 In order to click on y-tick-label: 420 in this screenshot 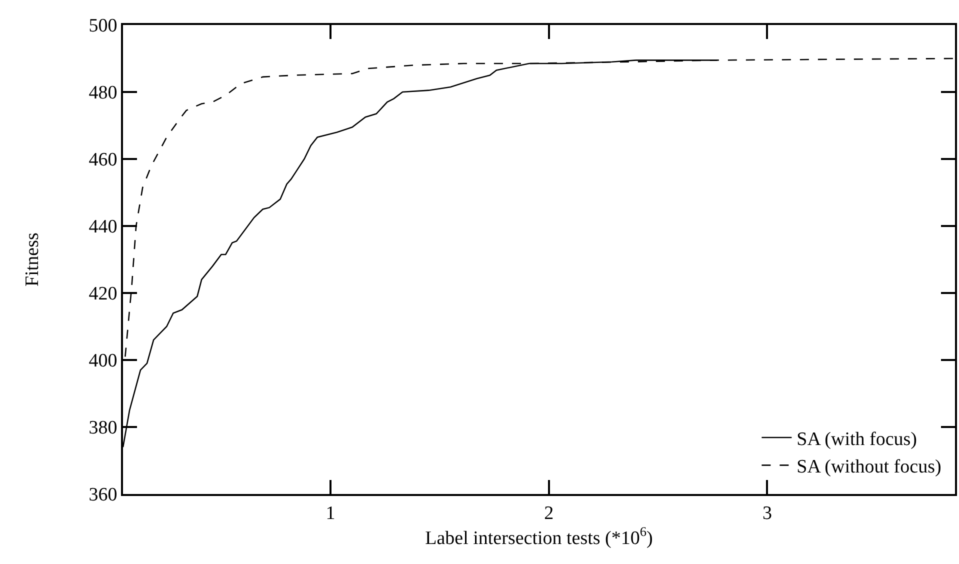, I will do `click(103, 294)`.